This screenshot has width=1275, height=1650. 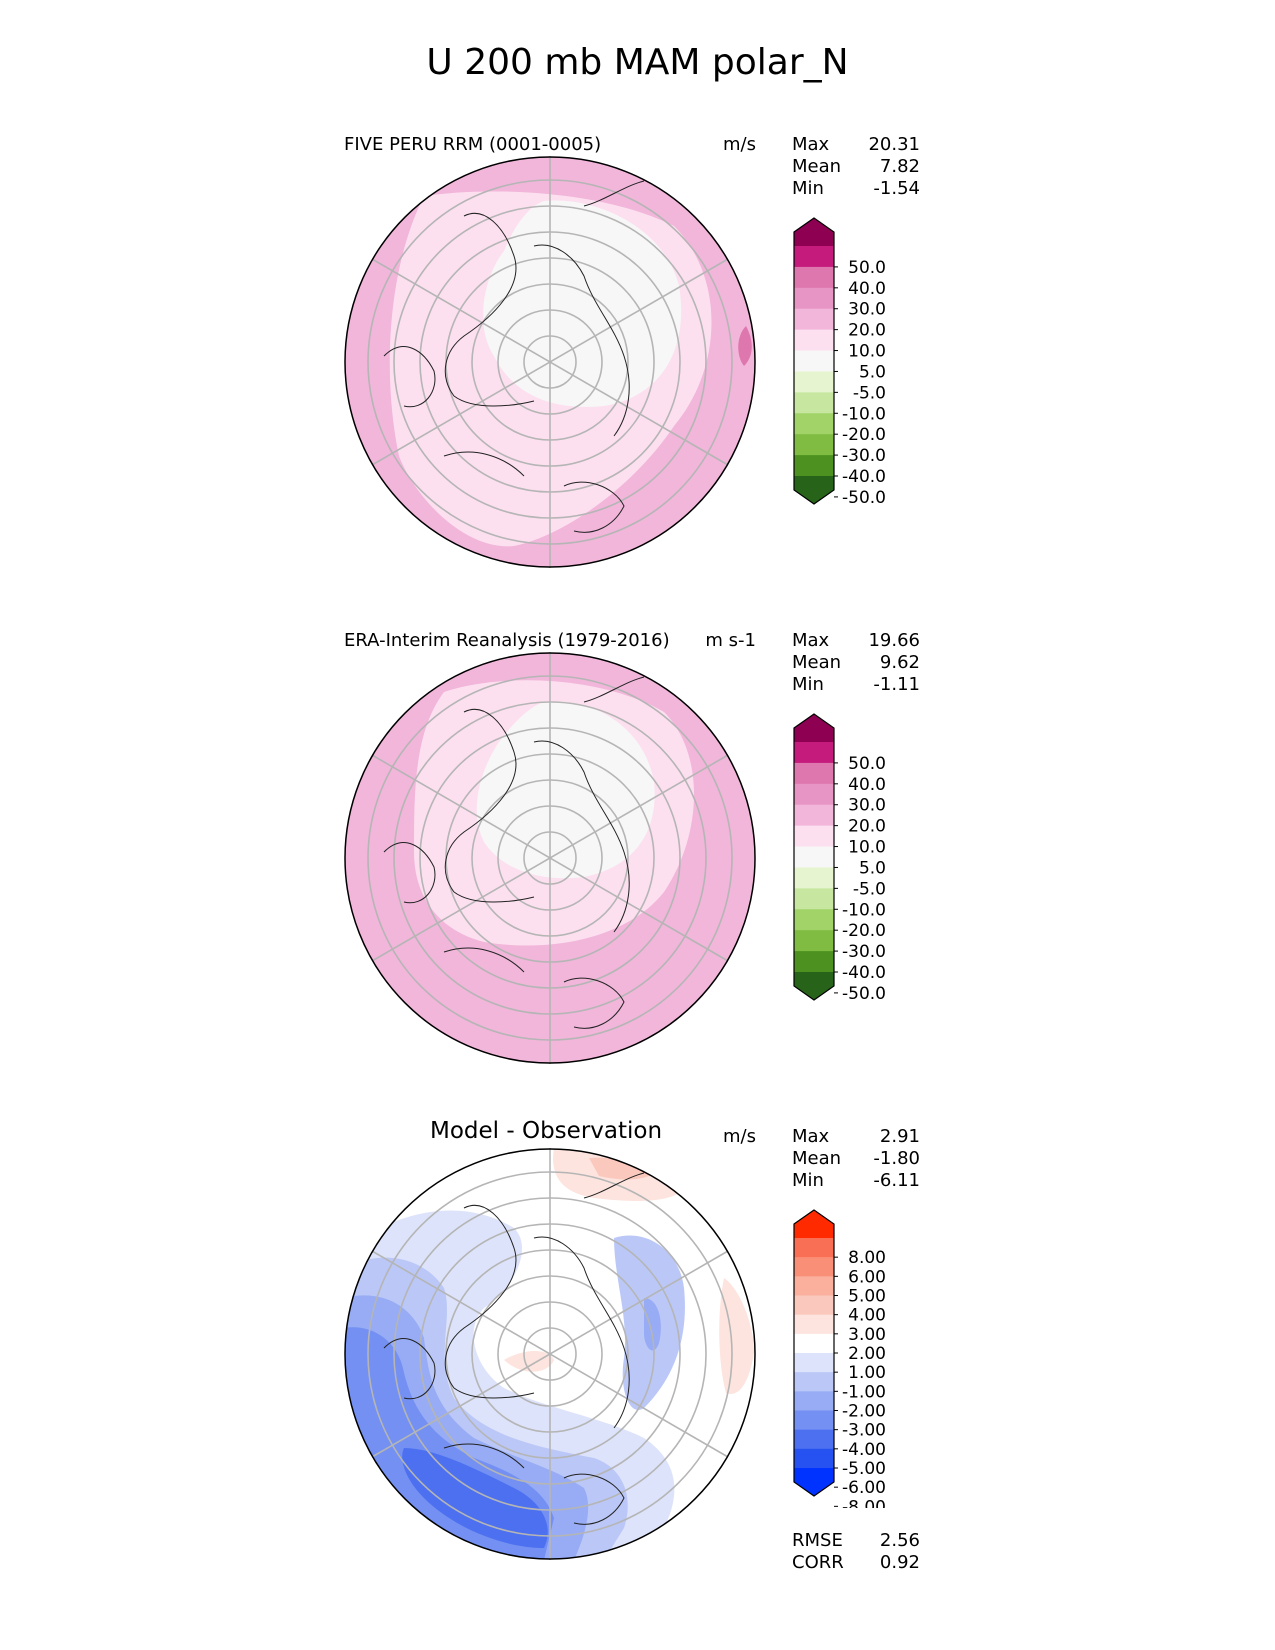 I want to click on field-contour-pos2-north, so click(x=621, y=1168).